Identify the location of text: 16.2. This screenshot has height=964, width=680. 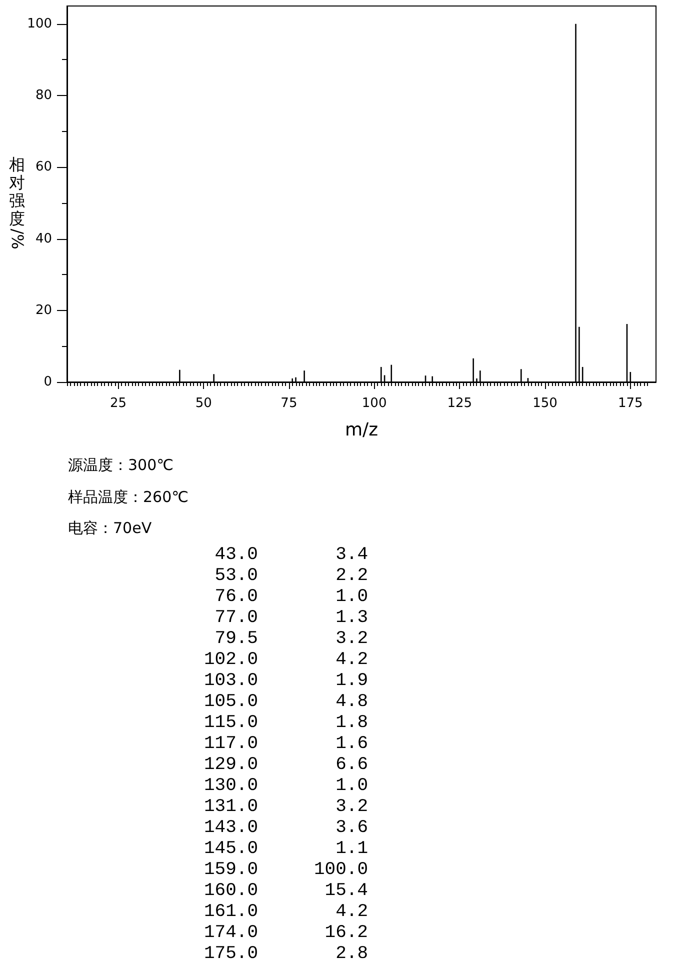
(346, 933).